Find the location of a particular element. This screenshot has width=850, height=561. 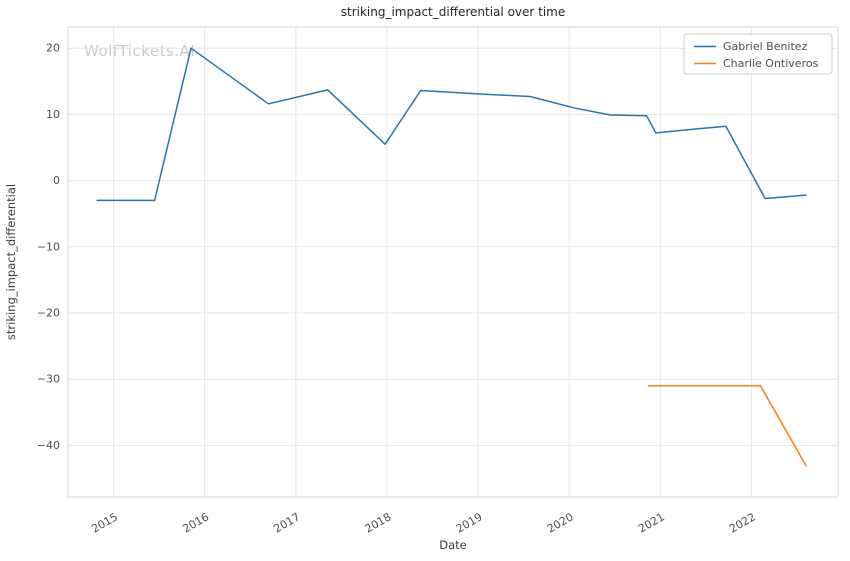

x-tick-label: 2019 is located at coordinates (469, 522).